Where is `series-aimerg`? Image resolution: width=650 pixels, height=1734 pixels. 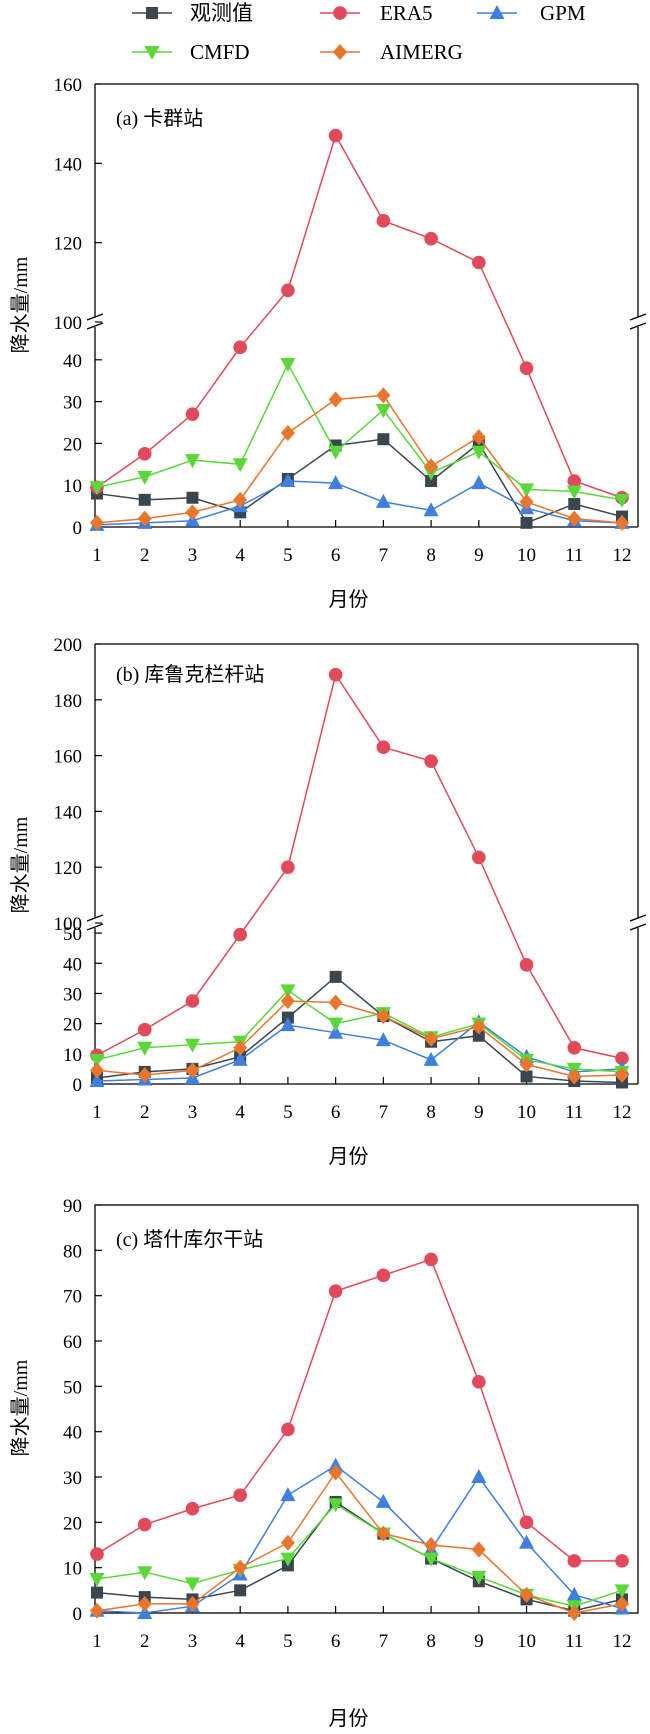
series-aimerg is located at coordinates (359, 1039).